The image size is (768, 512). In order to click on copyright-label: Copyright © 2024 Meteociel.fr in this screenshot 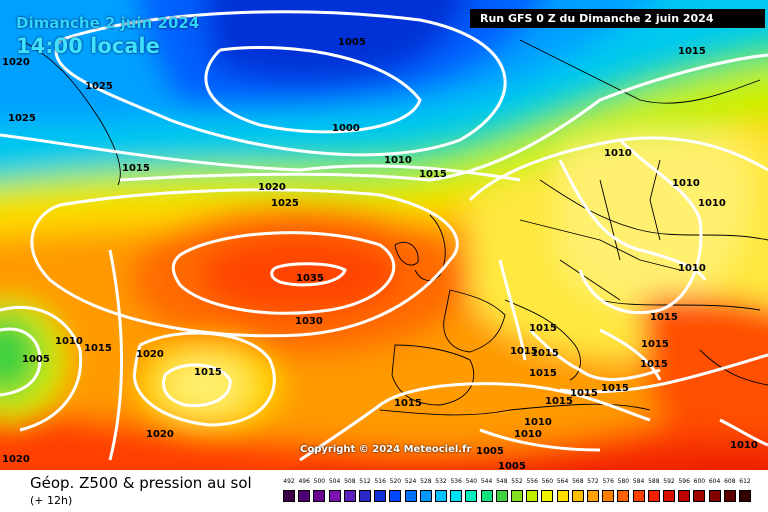, I will do `click(386, 449)`.